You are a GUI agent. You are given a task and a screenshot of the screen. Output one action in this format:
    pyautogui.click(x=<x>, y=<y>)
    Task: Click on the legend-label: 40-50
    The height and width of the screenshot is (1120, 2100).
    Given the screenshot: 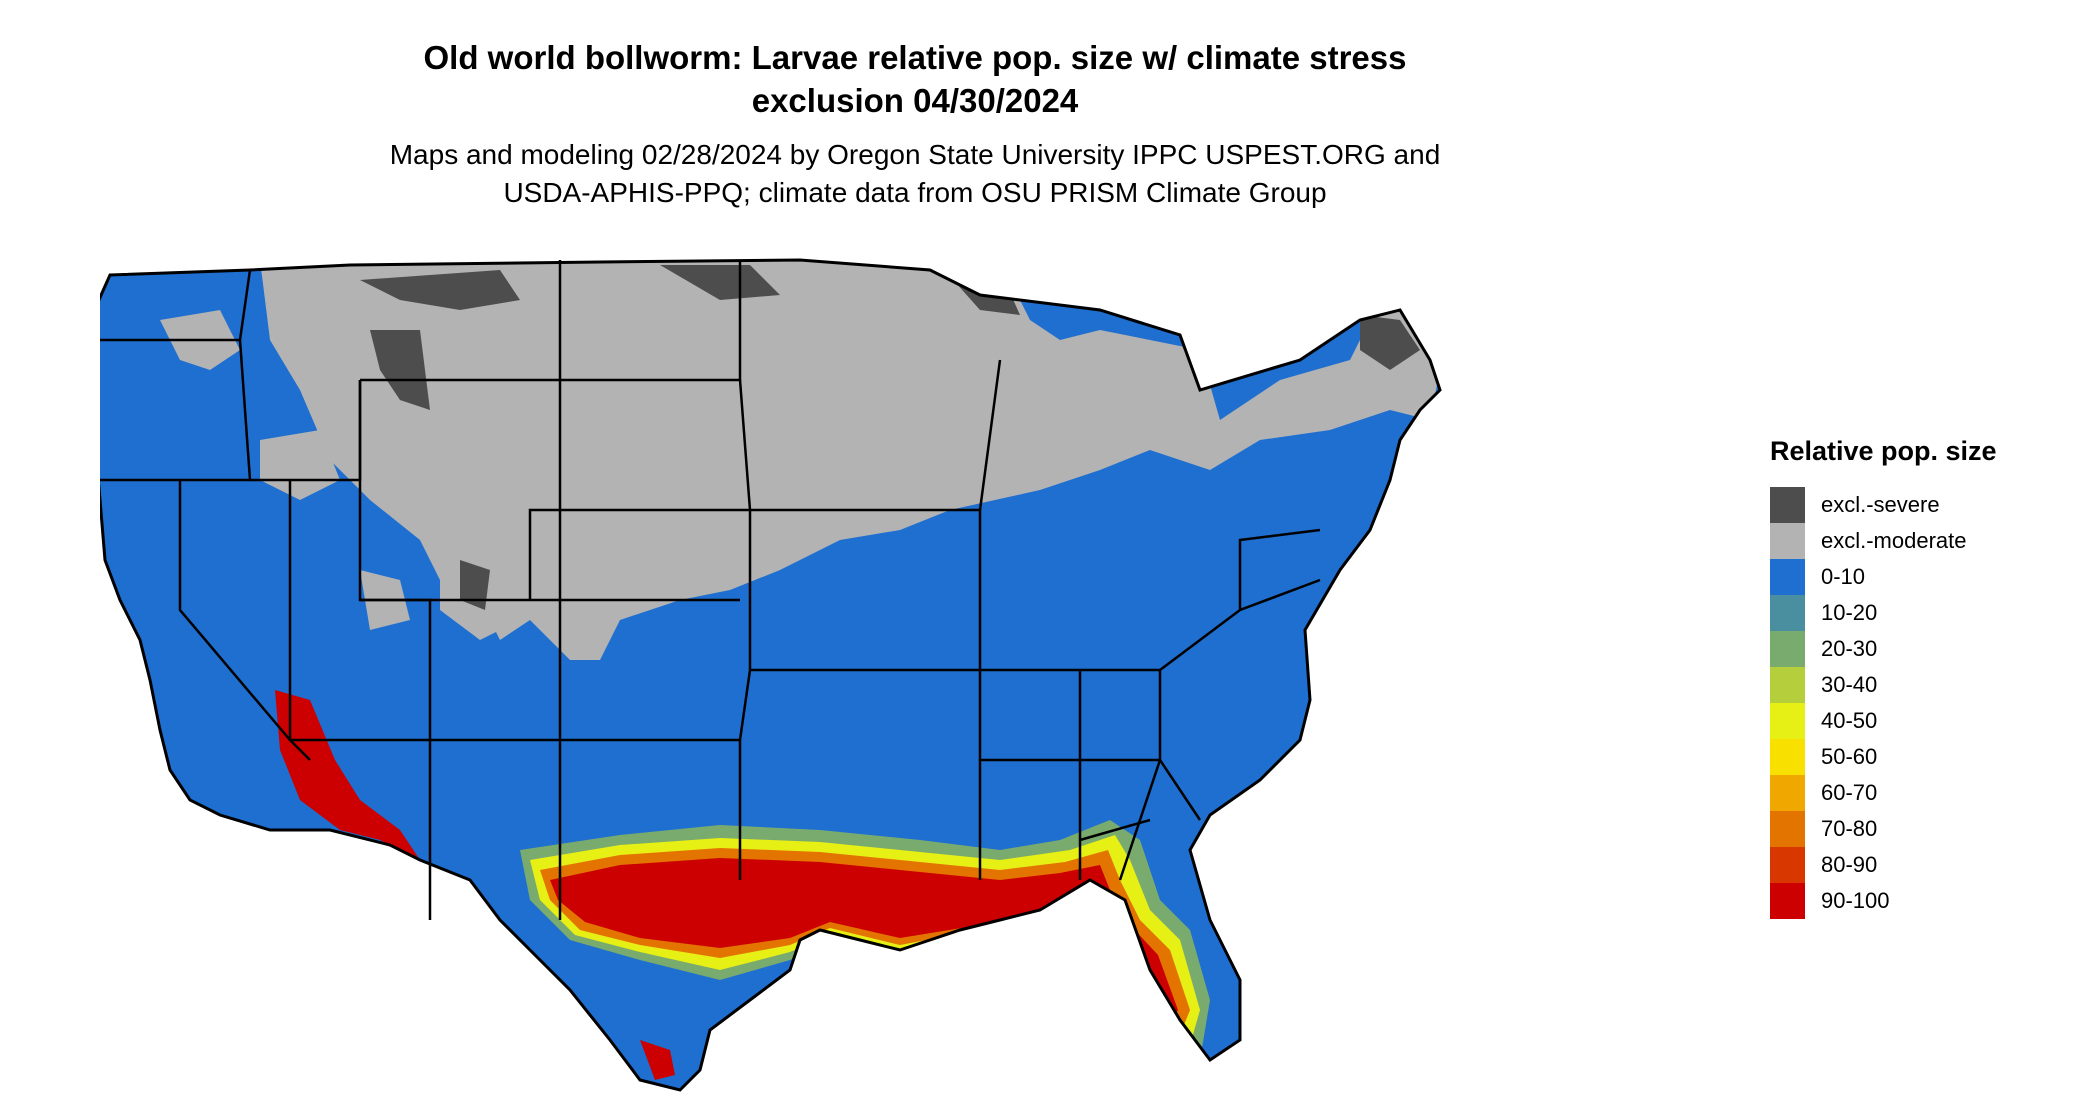 What is the action you would take?
    pyautogui.click(x=1849, y=720)
    